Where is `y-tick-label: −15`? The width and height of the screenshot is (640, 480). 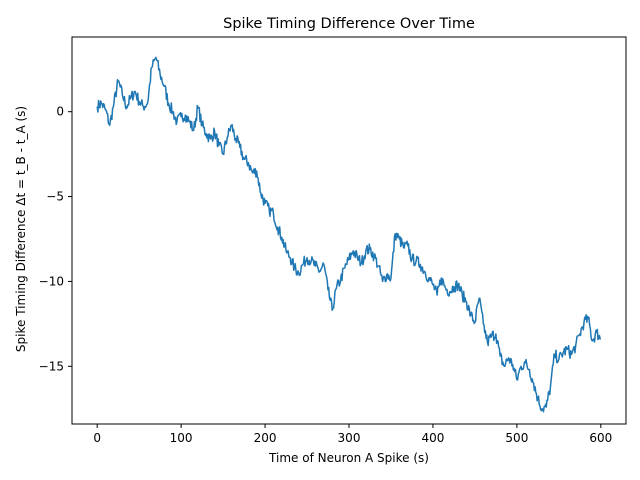
y-tick-label: −15 is located at coordinates (51, 366).